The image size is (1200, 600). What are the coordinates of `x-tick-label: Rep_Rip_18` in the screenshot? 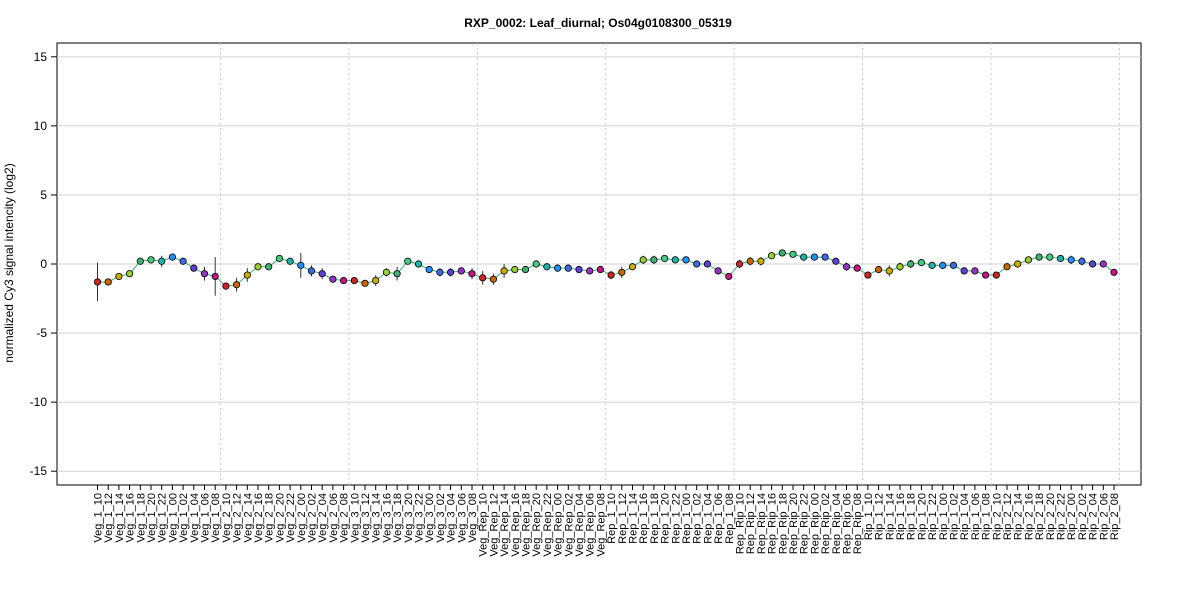 It's located at (783, 523).